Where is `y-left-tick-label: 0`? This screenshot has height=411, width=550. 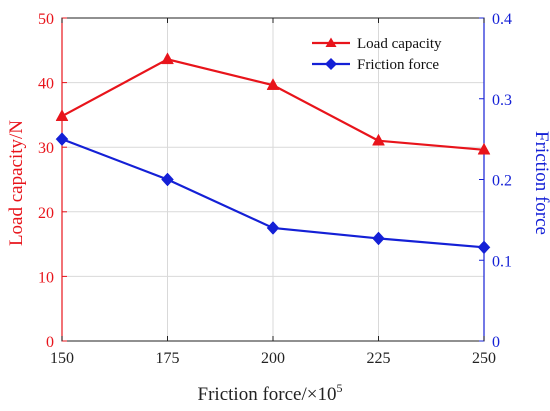
y-left-tick-label: 0 is located at coordinates (50, 342).